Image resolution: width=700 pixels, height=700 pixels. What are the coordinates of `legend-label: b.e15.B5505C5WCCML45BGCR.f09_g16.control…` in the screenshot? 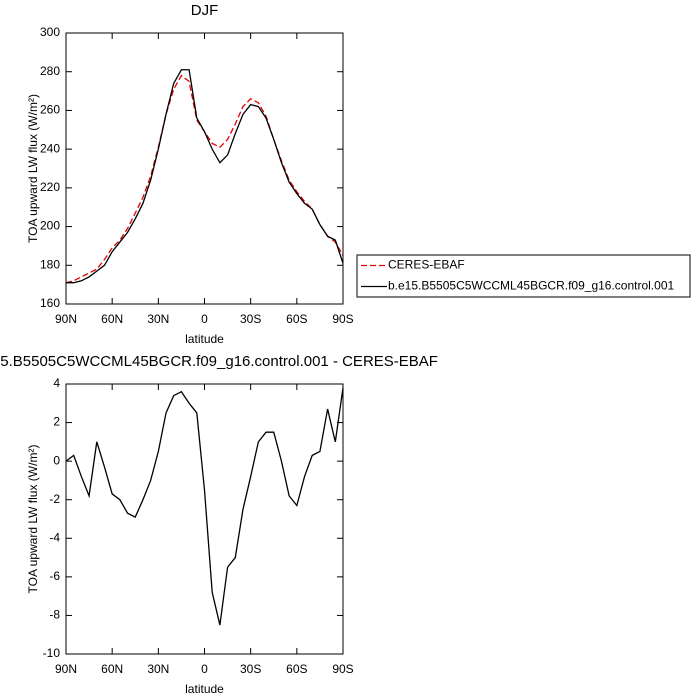 It's located at (531, 286).